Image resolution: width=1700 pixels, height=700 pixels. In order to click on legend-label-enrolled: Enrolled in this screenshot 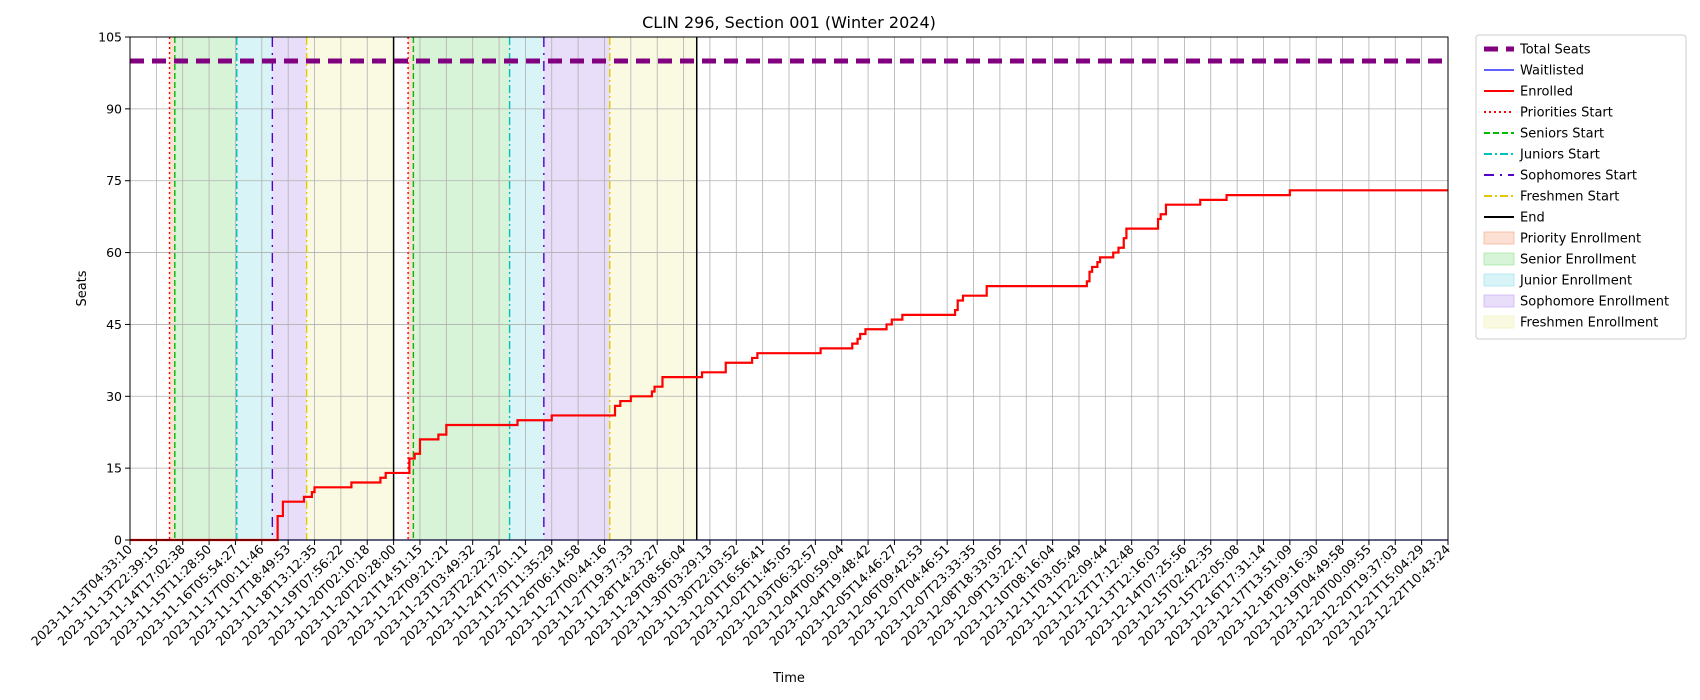, I will do `click(1546, 92)`.